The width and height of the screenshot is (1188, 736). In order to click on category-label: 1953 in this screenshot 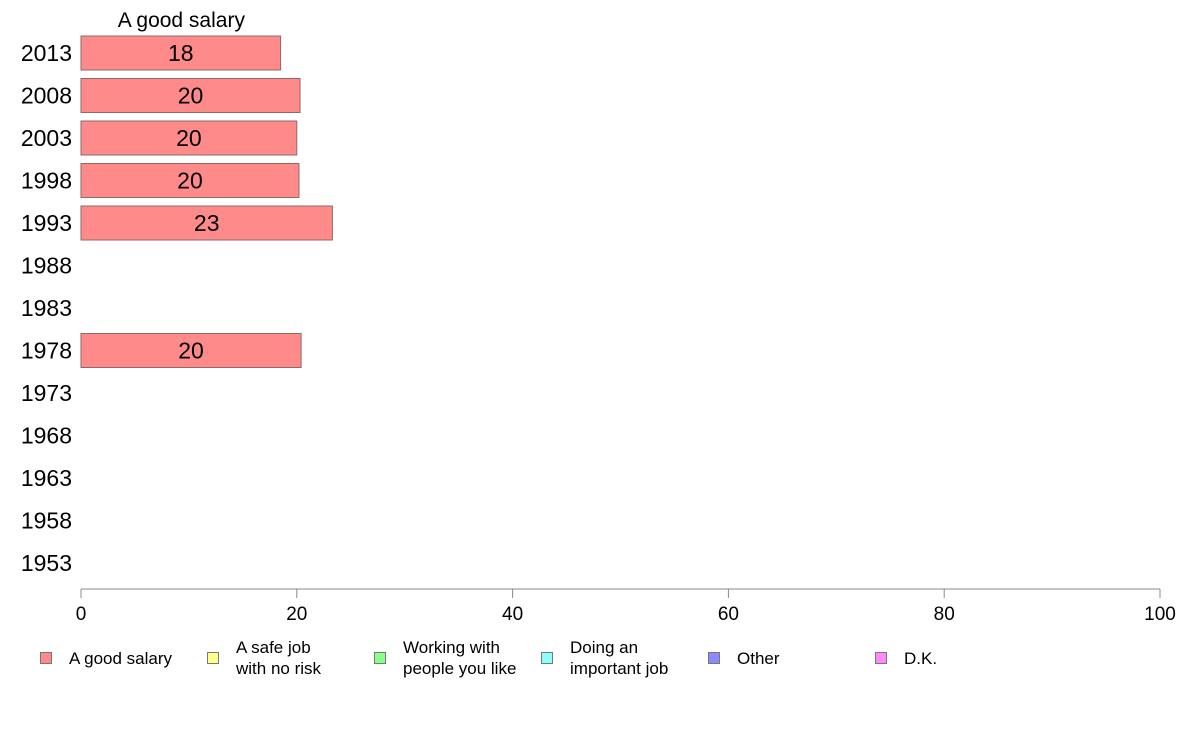, I will do `click(46, 563)`.